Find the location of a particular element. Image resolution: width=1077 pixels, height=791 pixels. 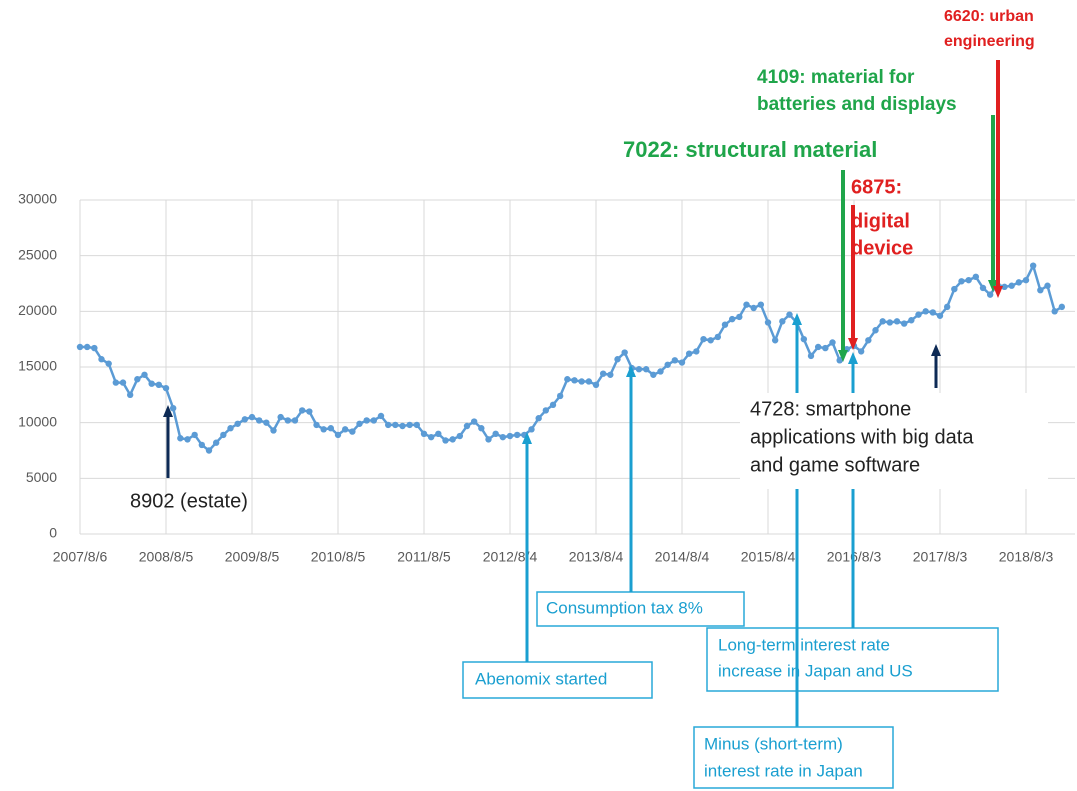

annotation-text: Consumption tax 8% is located at coordinates (624, 607).